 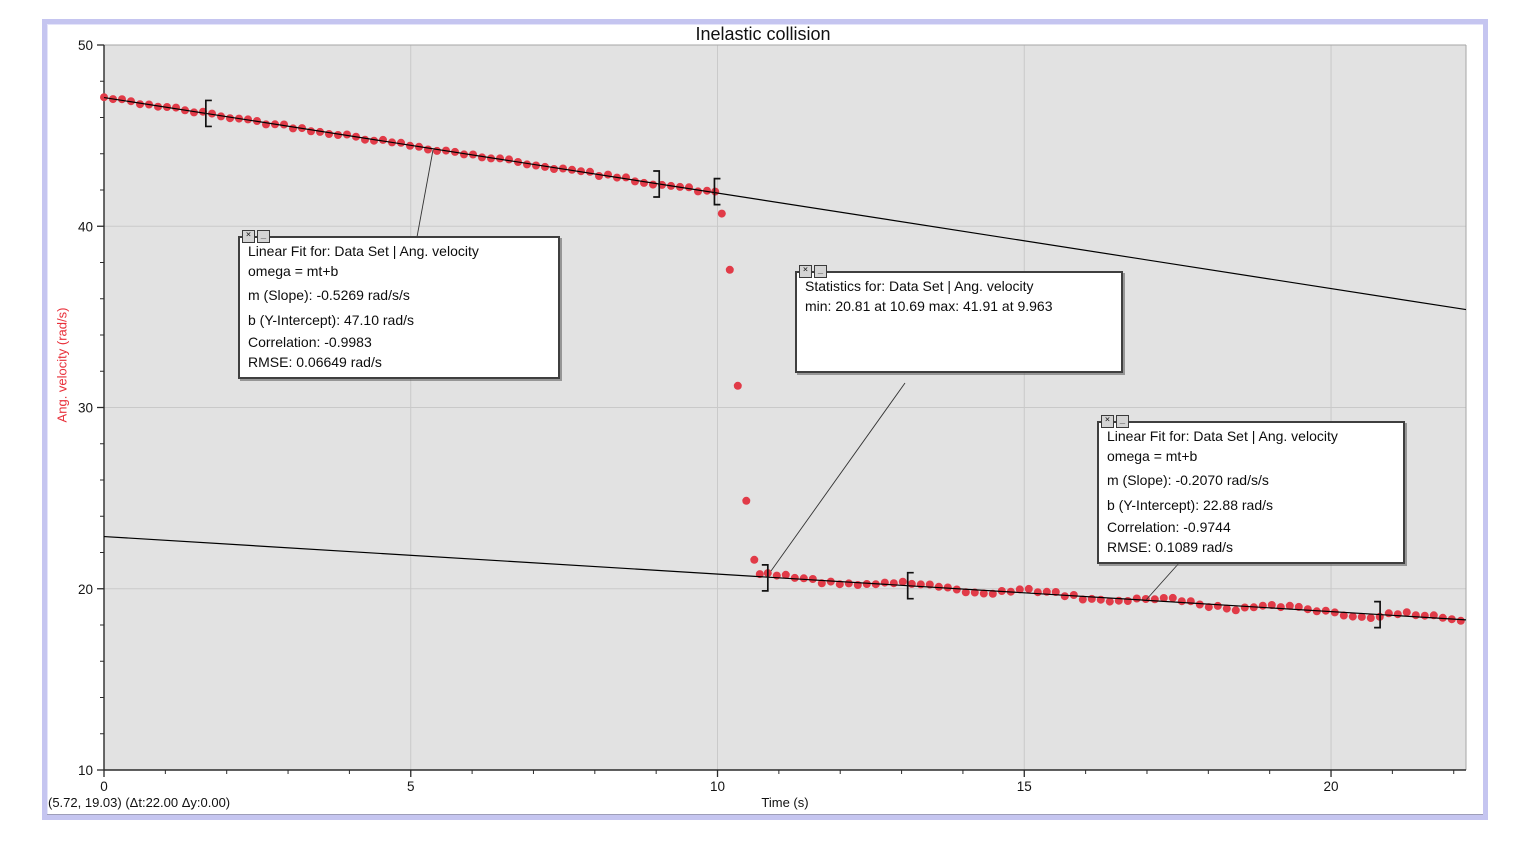 What do you see at coordinates (813, 271) in the screenshot?
I see `stats-box-controls: × _` at bounding box center [813, 271].